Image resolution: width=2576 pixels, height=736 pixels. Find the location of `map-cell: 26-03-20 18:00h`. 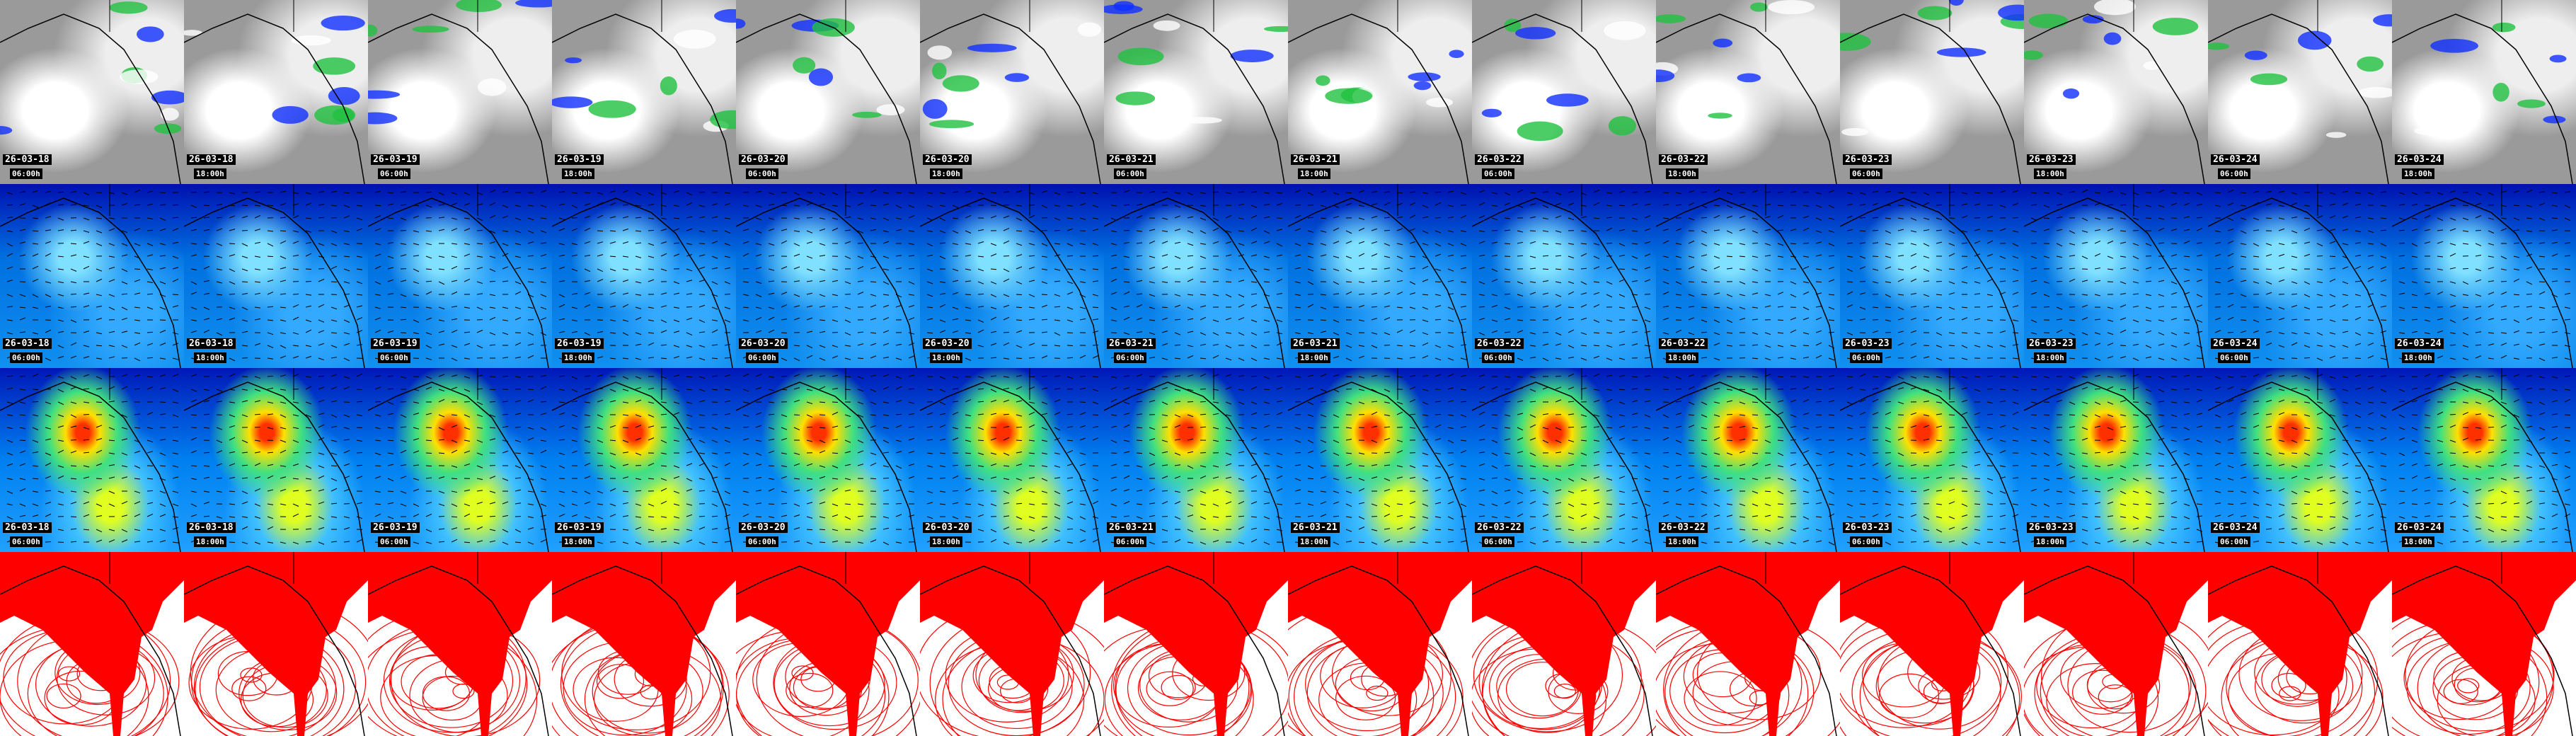

map-cell: 26-03-20 18:00h is located at coordinates (1012, 92).